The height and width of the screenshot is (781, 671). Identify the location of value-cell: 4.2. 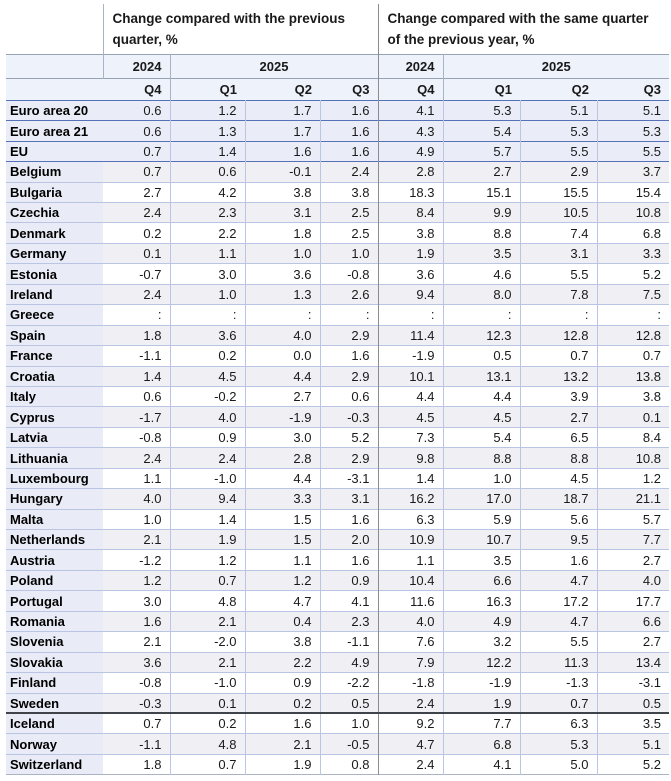
(207, 192).